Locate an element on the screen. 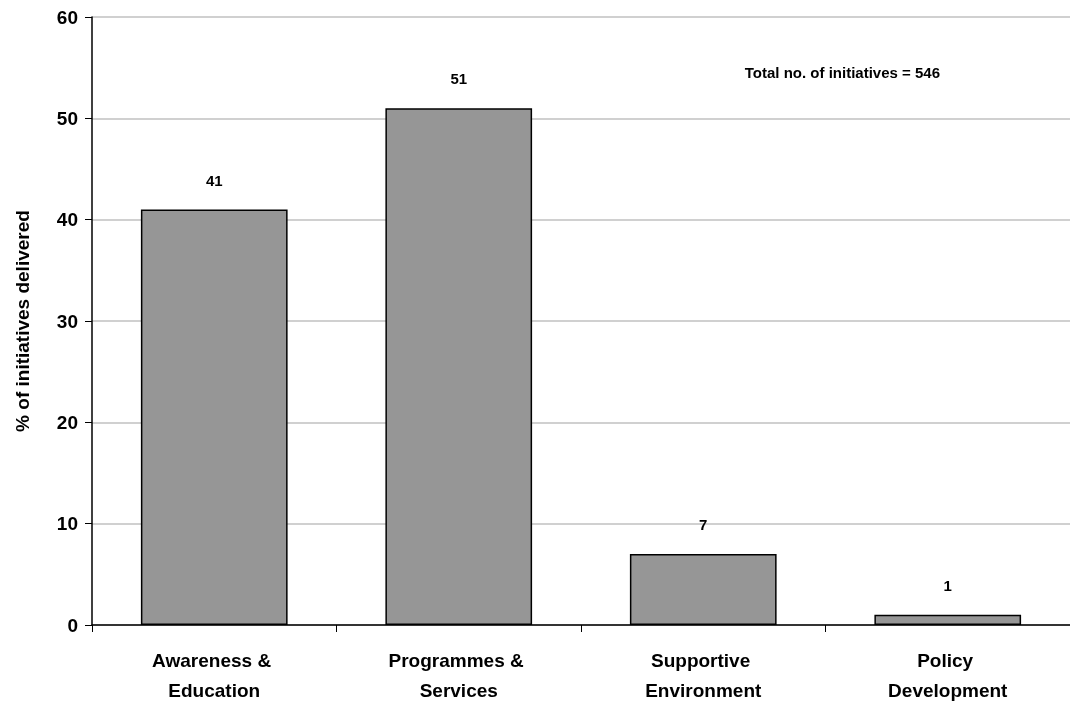  x-tick-label: Supportive Environment is located at coordinates (703, 675).